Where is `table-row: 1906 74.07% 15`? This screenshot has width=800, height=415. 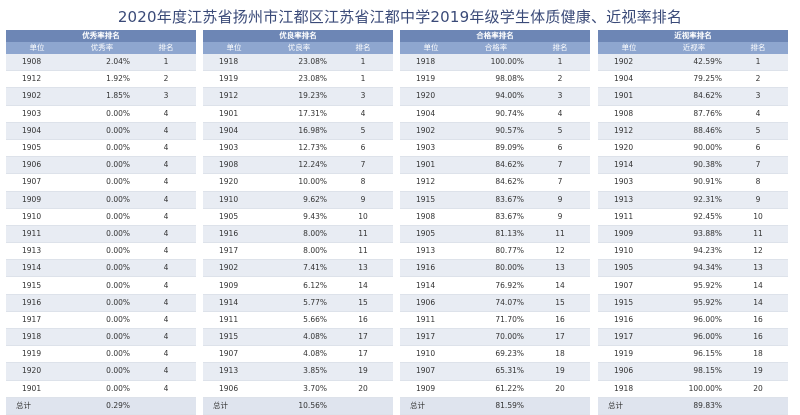
table-row: 1906 74.07% 15 is located at coordinates (495, 303).